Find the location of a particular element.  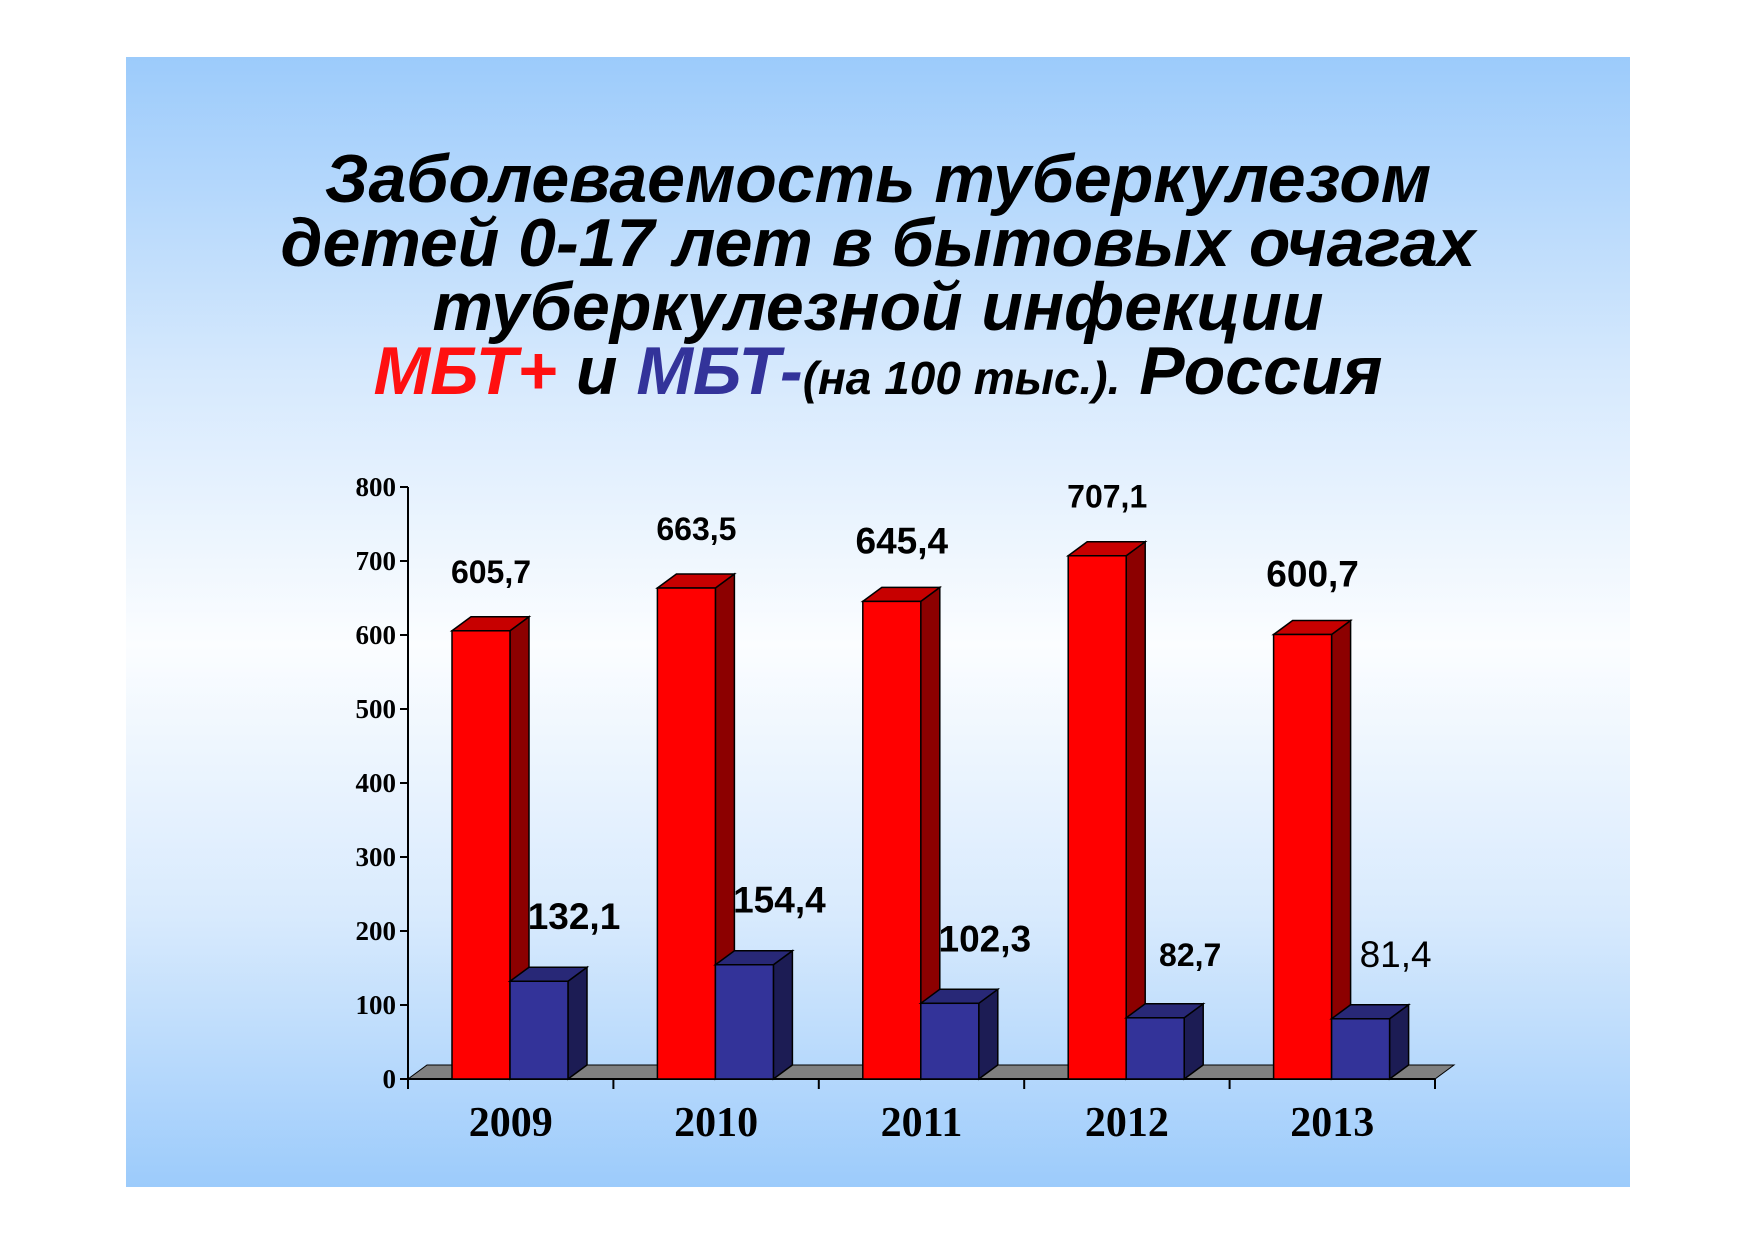

y-tick-label: 300 is located at coordinates (376, 857).